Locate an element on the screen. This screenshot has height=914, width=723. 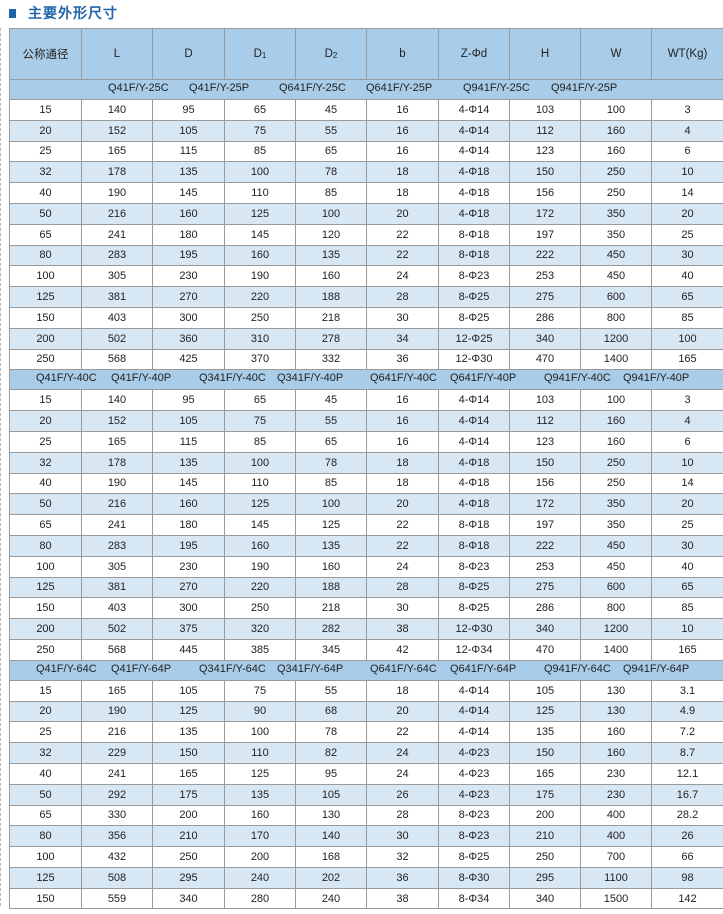
table-row: 20 152 105 75 55 16 4-Φ14 112 160 4 is located at coordinates (366, 130).